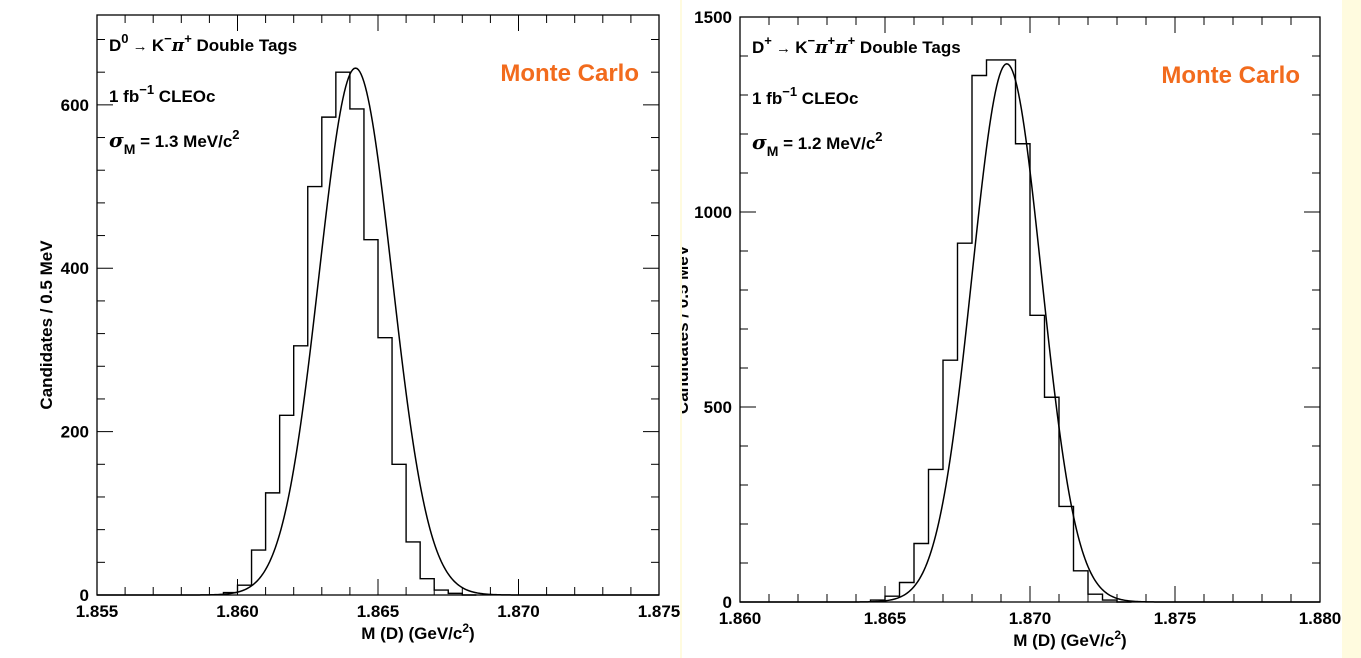 Image resolution: width=1361 pixels, height=658 pixels. Describe the element at coordinates (713, 17) in the screenshot. I see `y-tick-label: 1500` at that location.